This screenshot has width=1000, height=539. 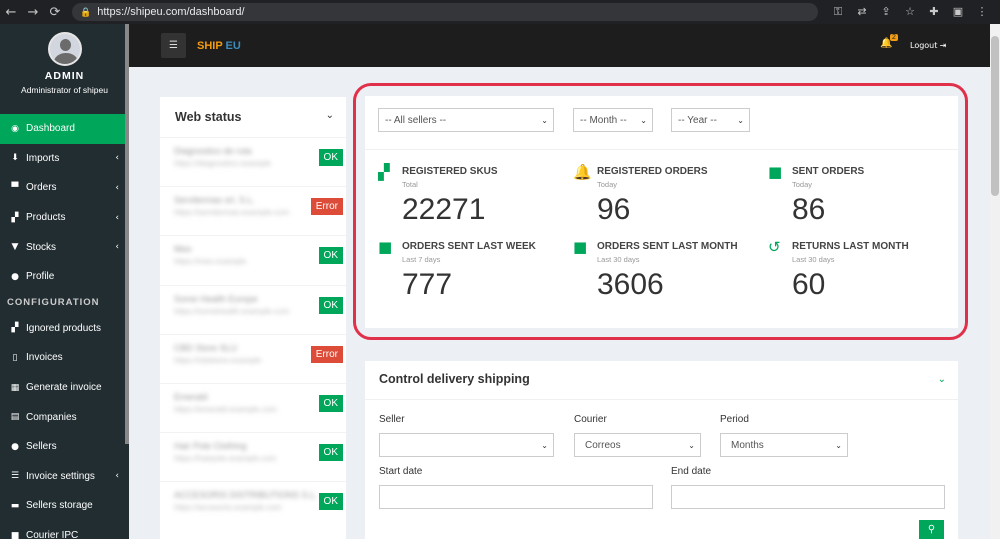 What do you see at coordinates (808, 497) in the screenshot?
I see `end-date-input` at bounding box center [808, 497].